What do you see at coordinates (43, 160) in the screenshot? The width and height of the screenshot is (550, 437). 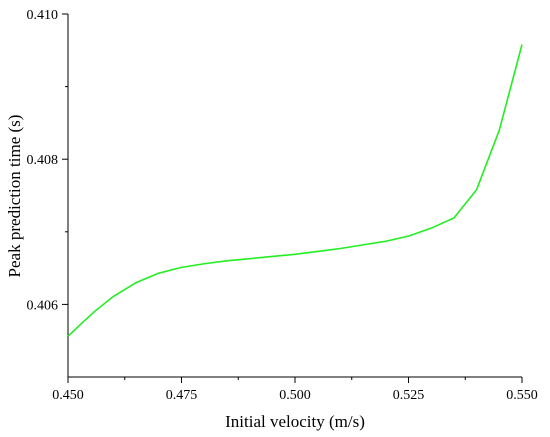 I see `y-tick-label: 0.408` at bounding box center [43, 160].